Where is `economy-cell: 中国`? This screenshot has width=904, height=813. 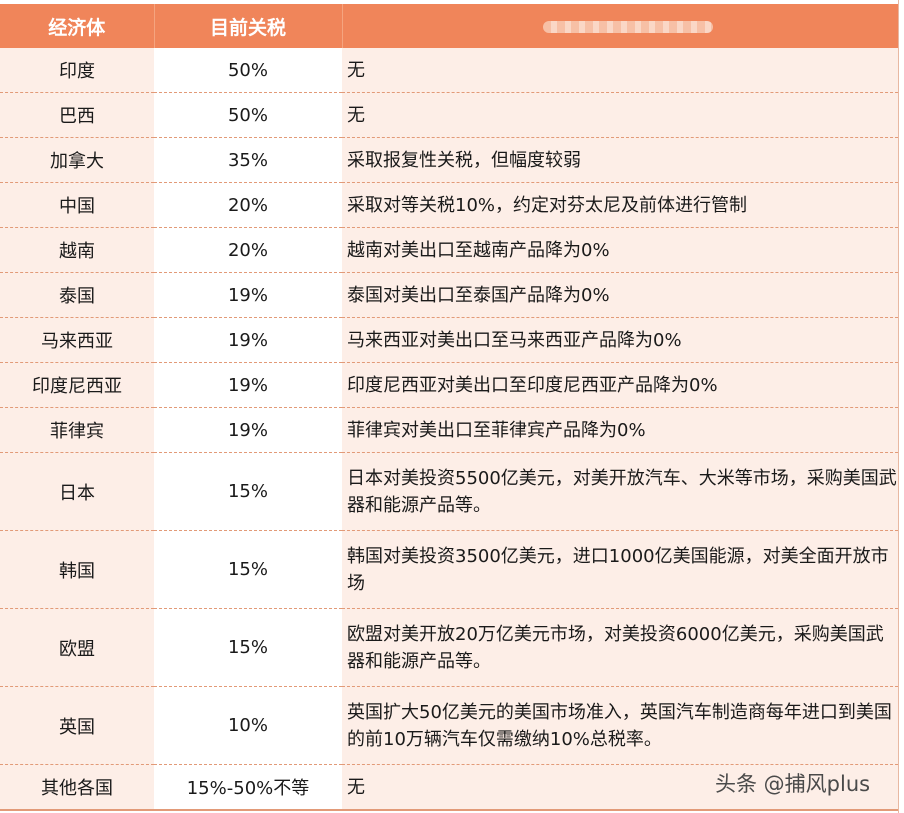
economy-cell: 中国 is located at coordinates (77, 205).